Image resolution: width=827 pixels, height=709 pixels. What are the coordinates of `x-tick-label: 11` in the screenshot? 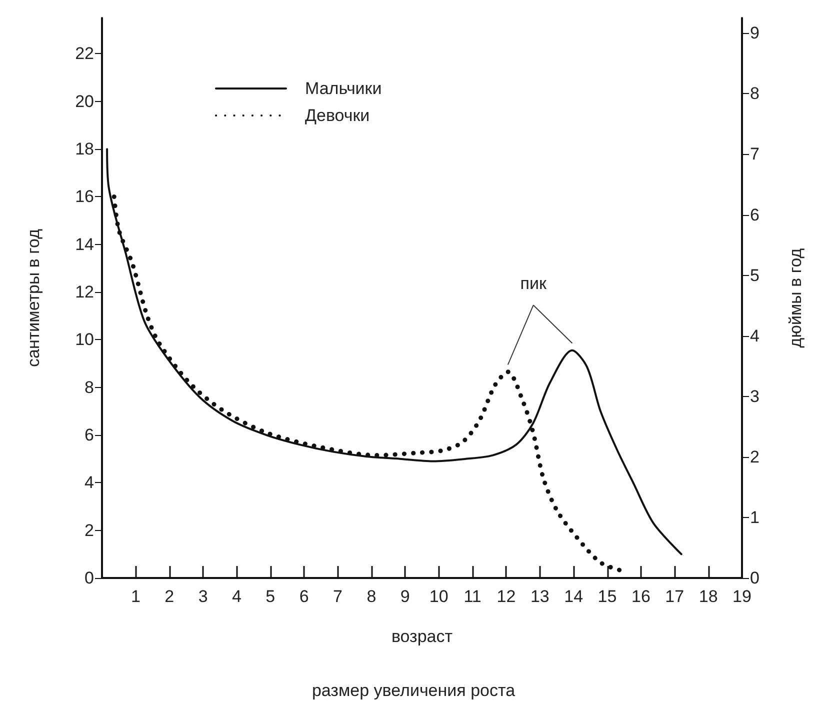 It's located at (473, 596).